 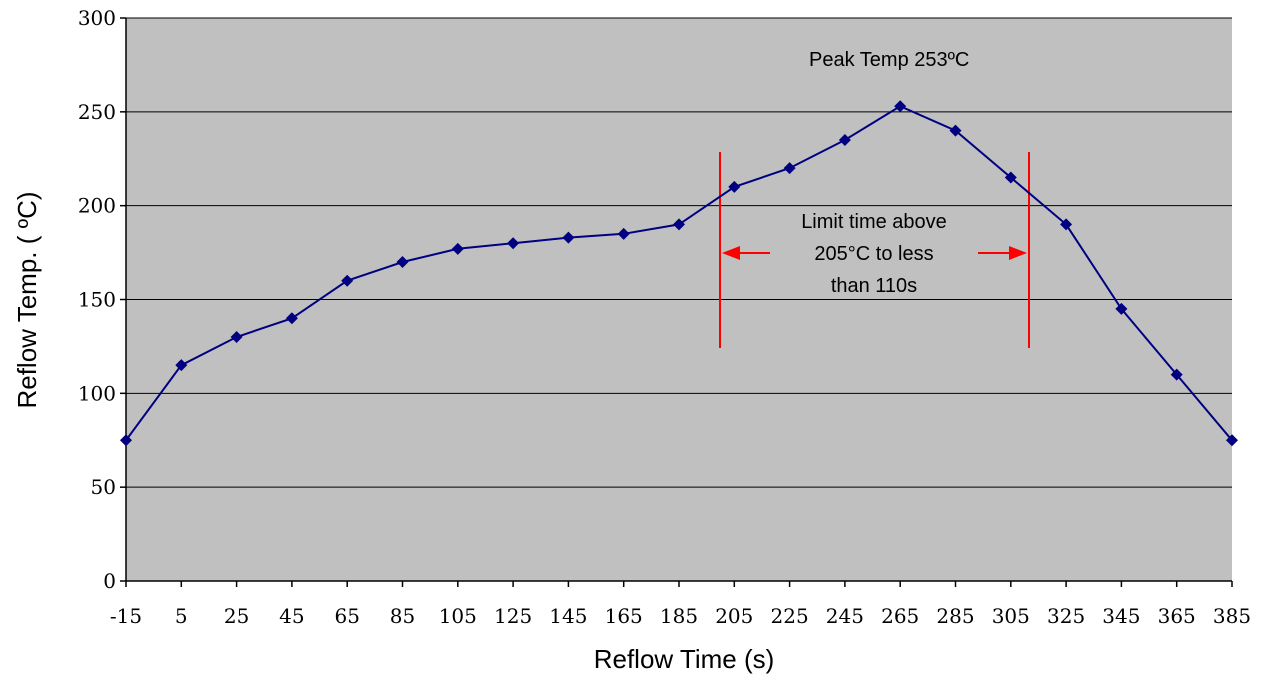 What do you see at coordinates (513, 616) in the screenshot?
I see `x-tick-label: 125` at bounding box center [513, 616].